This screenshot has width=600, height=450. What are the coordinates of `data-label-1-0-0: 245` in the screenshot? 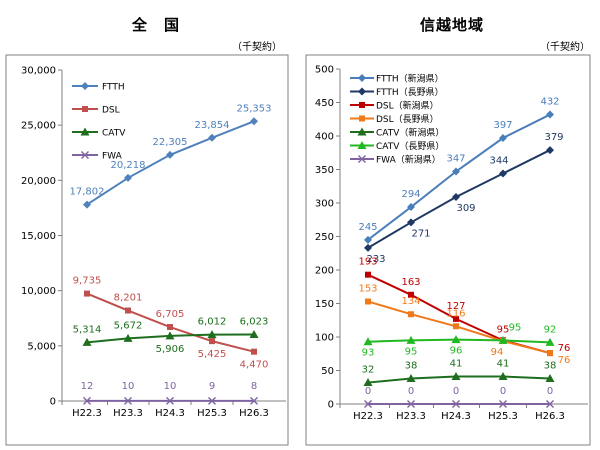 It's located at (367, 227).